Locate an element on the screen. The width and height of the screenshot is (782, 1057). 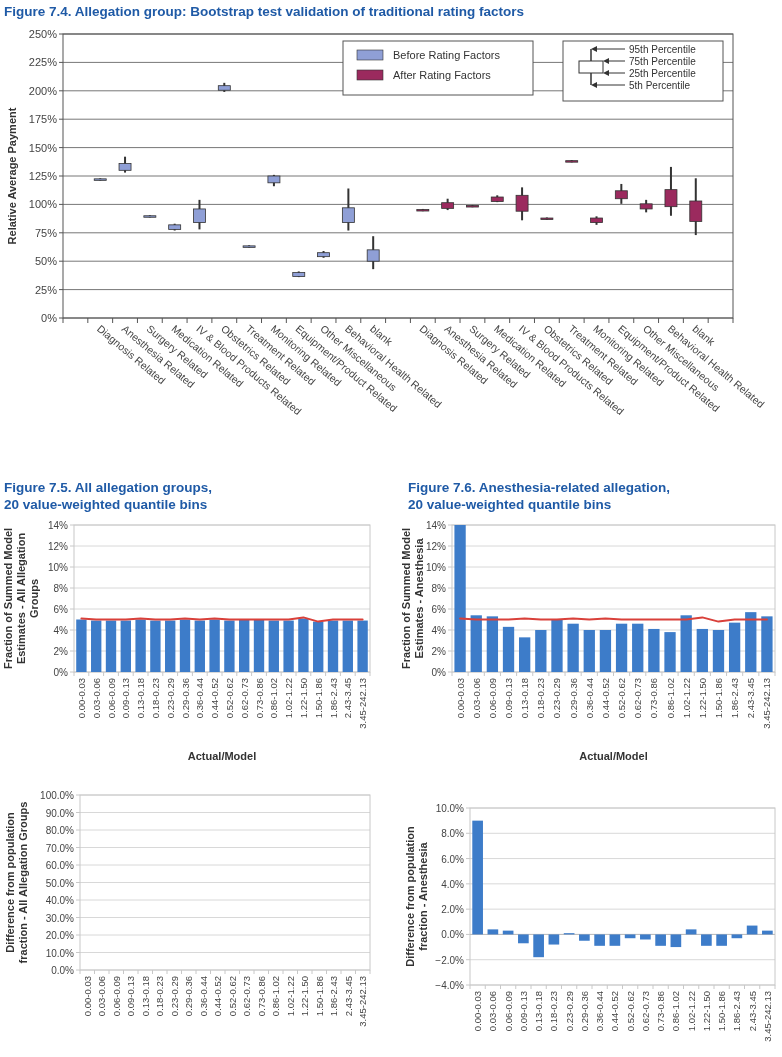
x-tick-label: 0.03-0.06 is located at coordinates (476, 698).